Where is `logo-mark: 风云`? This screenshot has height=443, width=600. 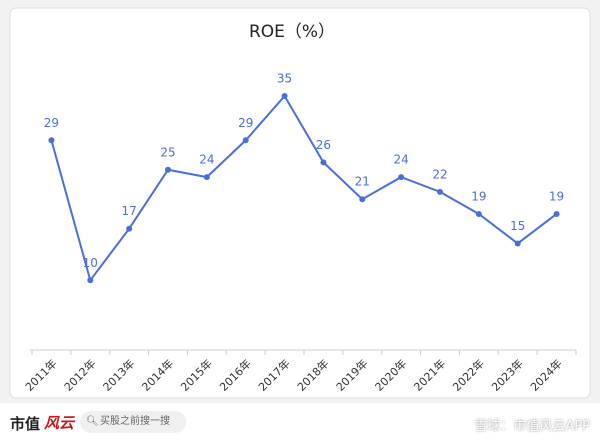
logo-mark: 风云 is located at coordinates (59, 423).